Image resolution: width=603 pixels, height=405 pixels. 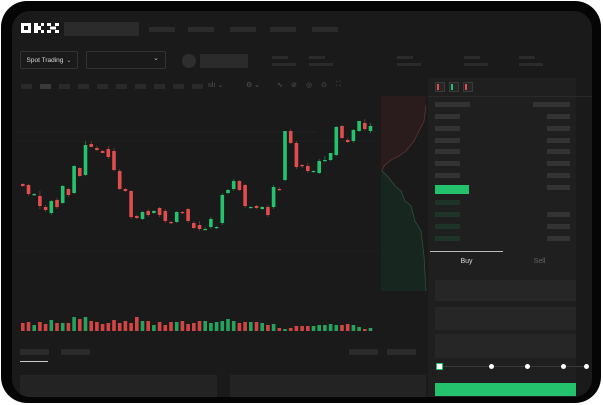 What do you see at coordinates (447, 214) in the screenshot?
I see `bid-price` at bounding box center [447, 214].